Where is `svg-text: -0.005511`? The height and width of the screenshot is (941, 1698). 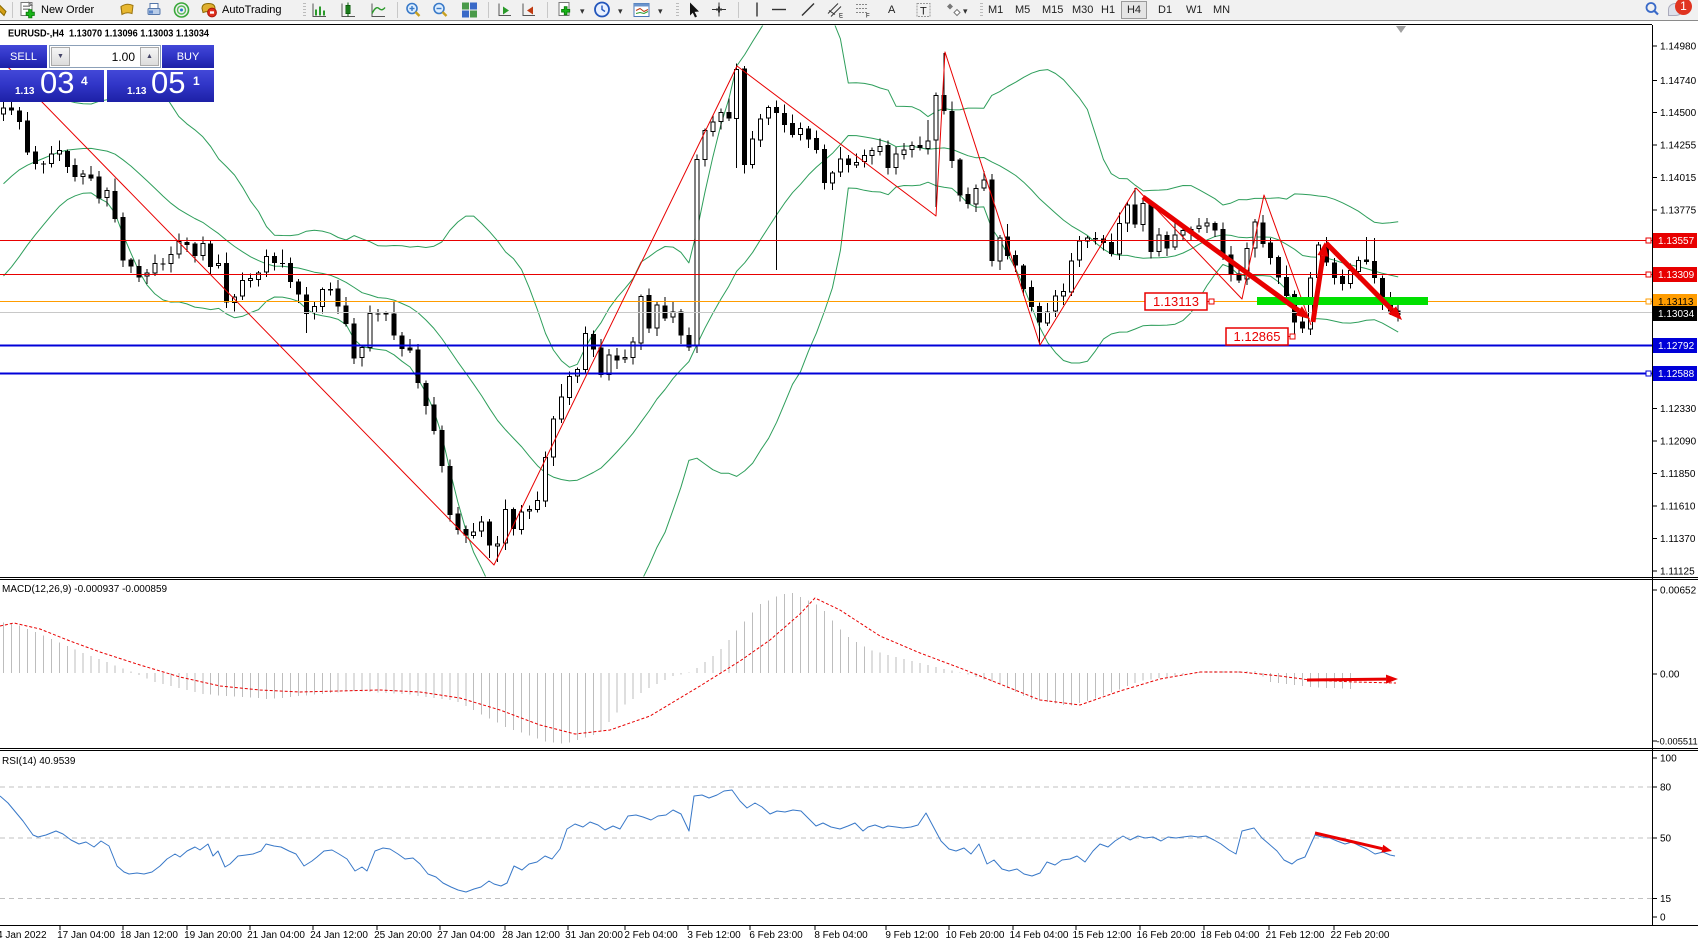
svg-text: -0.005511 is located at coordinates (1677, 742).